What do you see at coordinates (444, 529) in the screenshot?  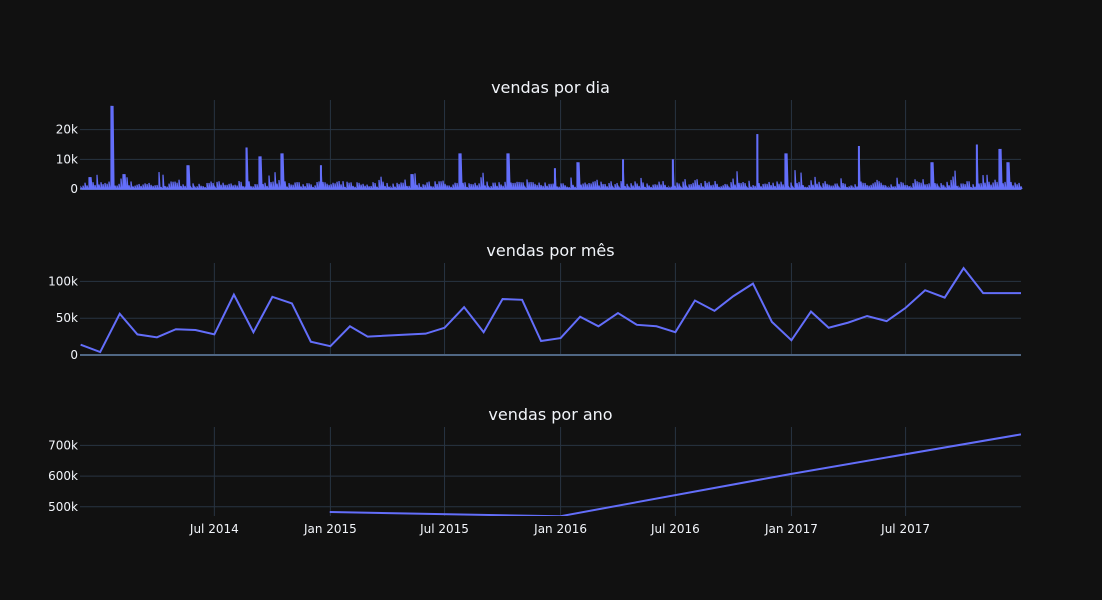 I see `x-tick-label: Jul 2015` at bounding box center [444, 529].